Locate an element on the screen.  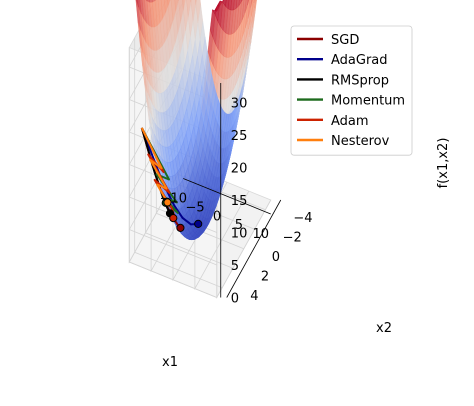
x-axis-label: x1 is located at coordinates (170, 362).